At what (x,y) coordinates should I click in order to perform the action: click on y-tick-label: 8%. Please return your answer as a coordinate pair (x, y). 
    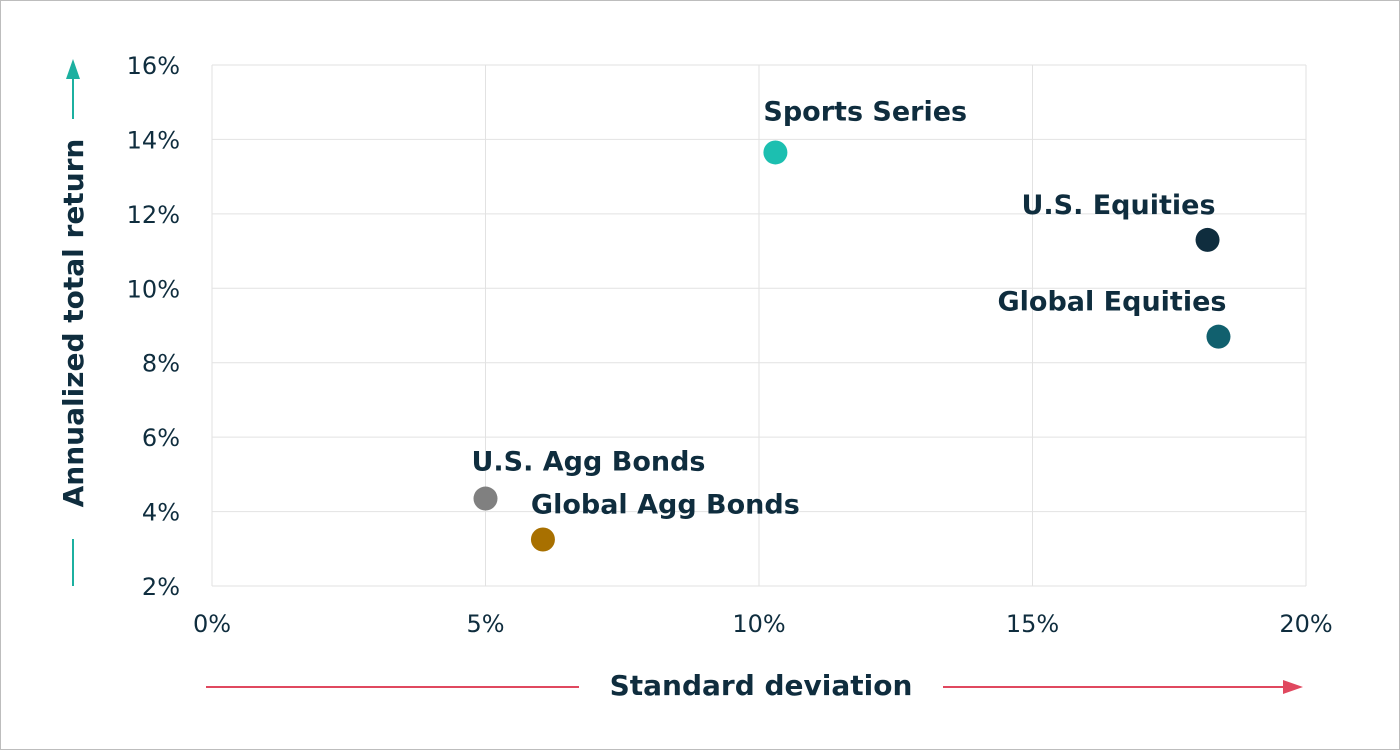
    Looking at the image, I should click on (161, 364).